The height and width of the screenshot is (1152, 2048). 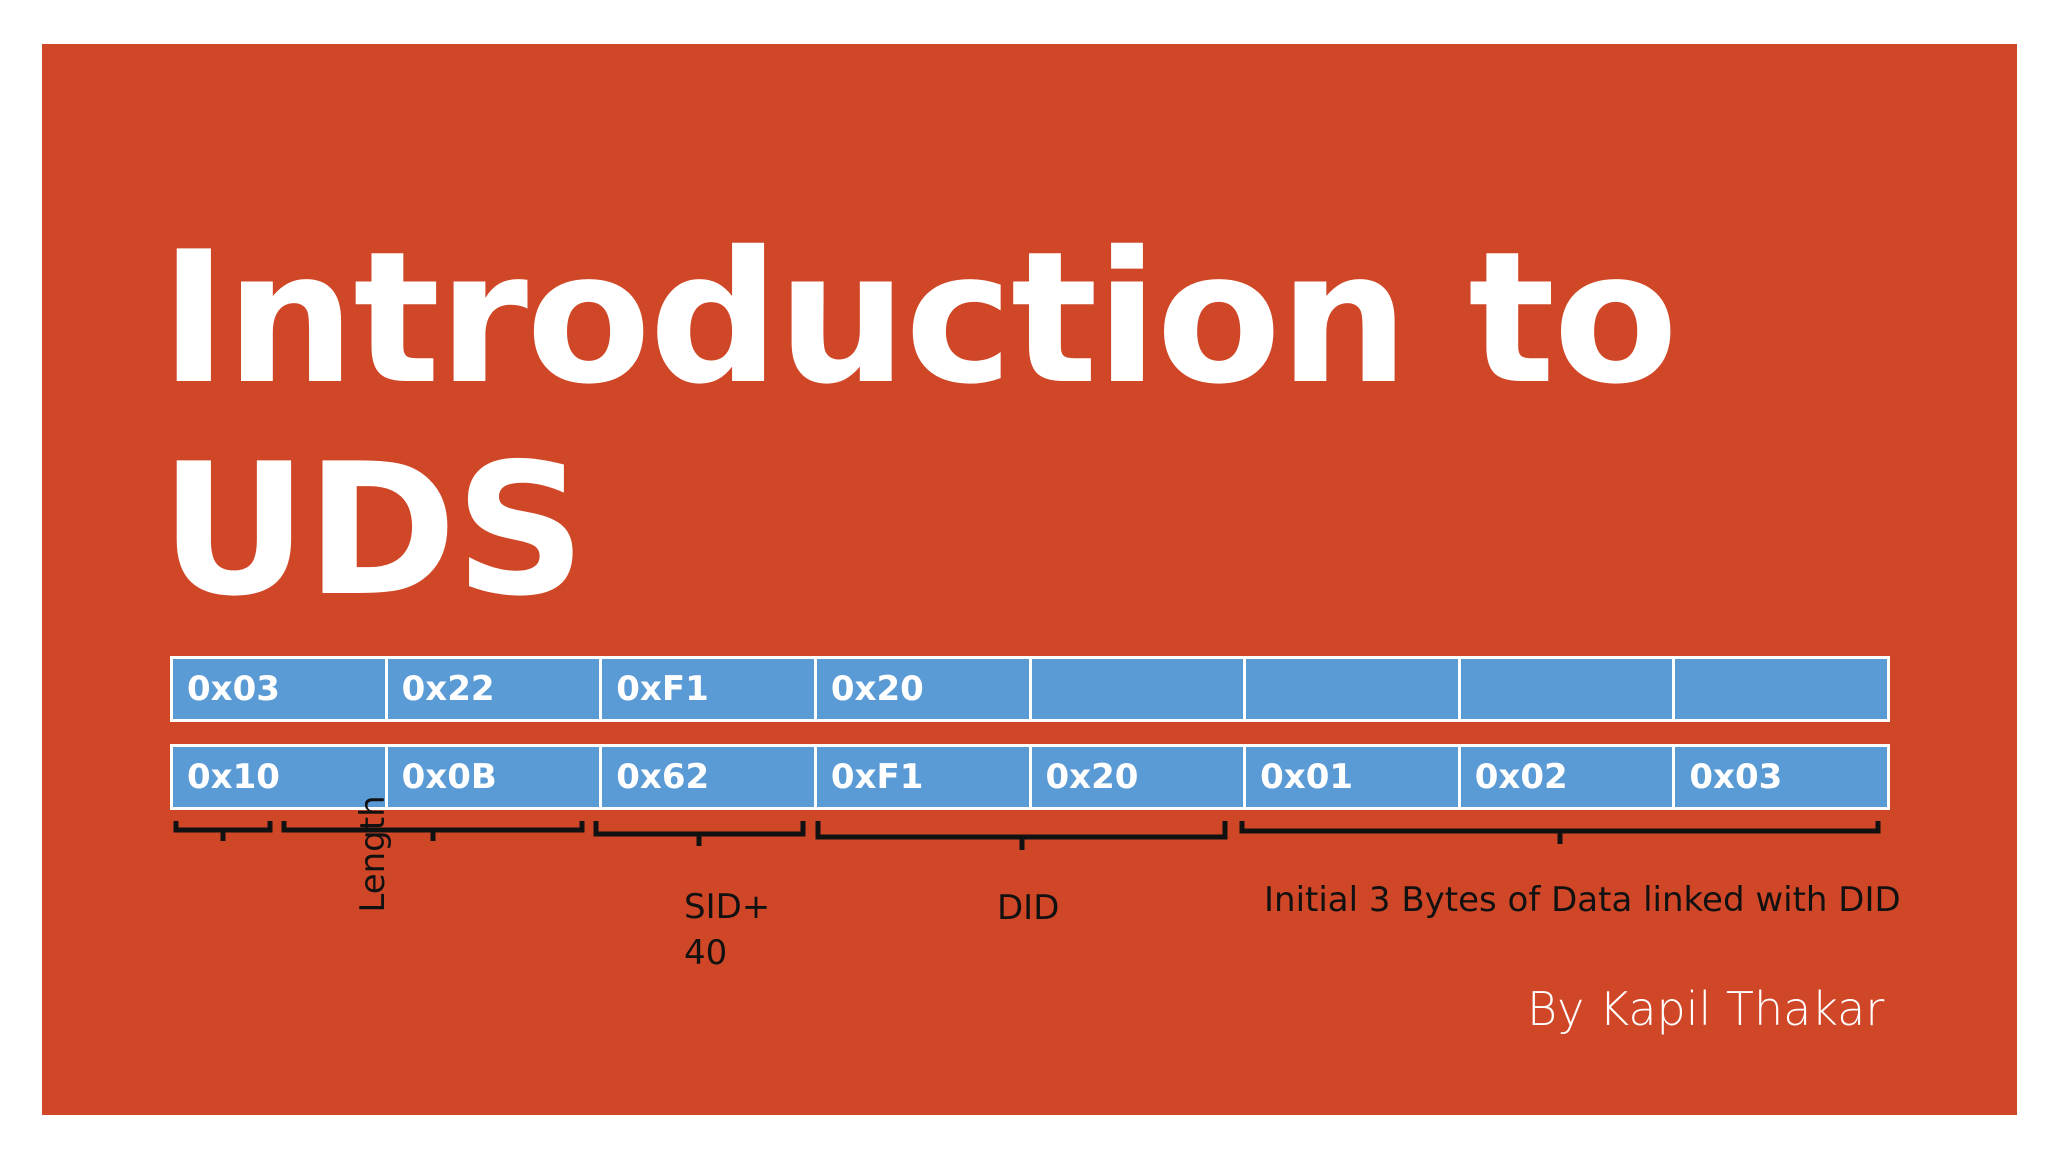 I want to click on response-byte-cell: 0x02, so click(x=1568, y=777).